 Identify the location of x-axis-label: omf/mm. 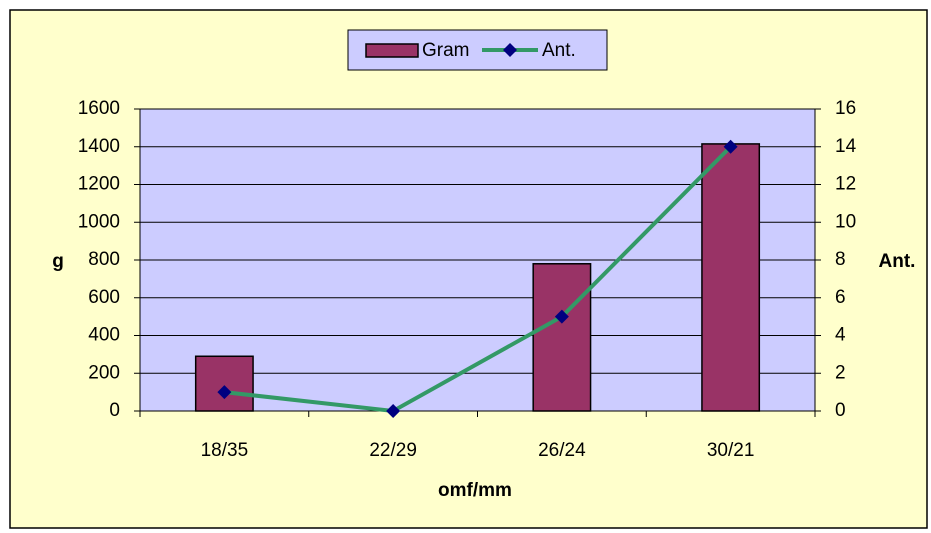
(475, 490).